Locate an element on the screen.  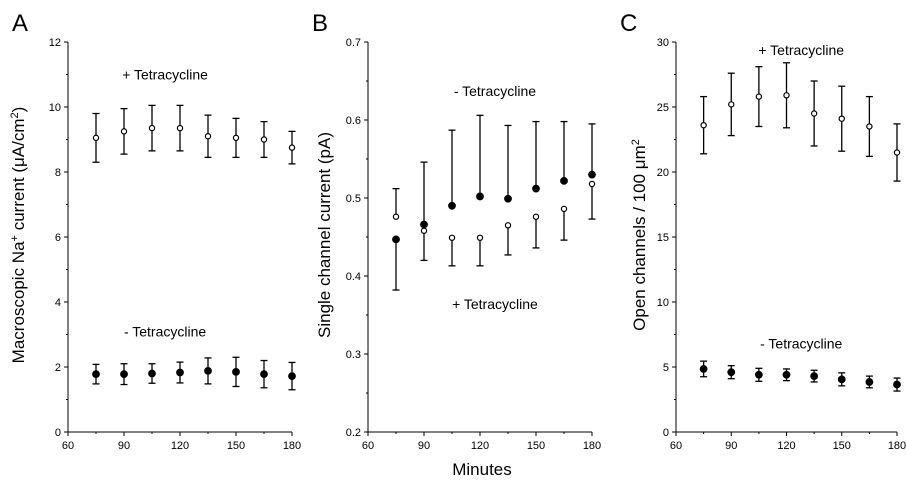
panel-c-xtick-label: 90 is located at coordinates (731, 446).